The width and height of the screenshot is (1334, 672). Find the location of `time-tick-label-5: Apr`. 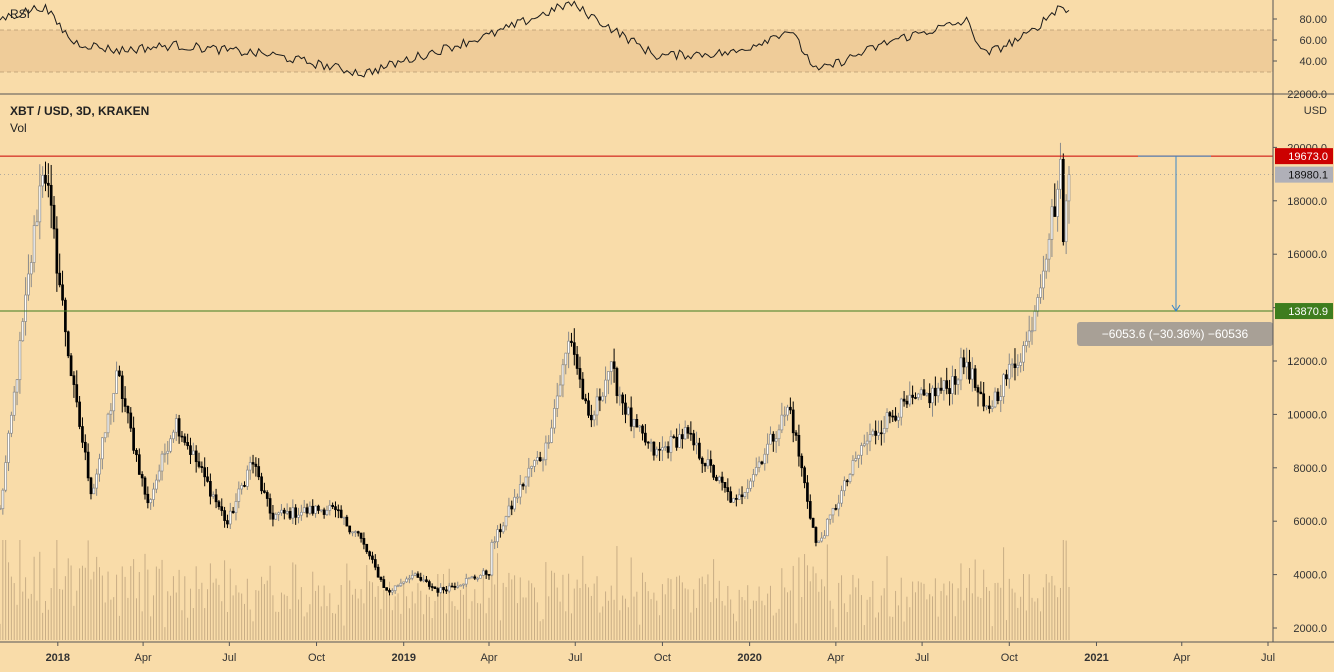

time-tick-label-5: Apr is located at coordinates (488, 658).